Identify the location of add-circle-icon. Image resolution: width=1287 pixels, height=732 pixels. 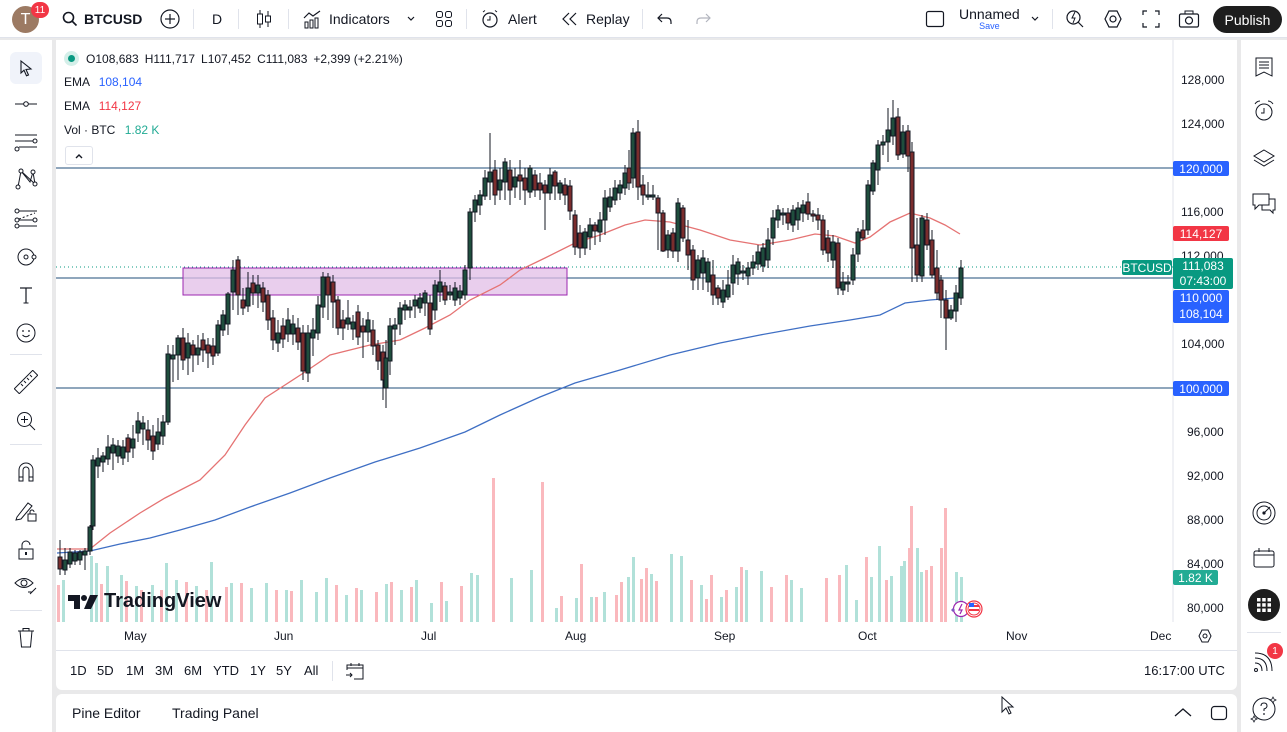
(170, 19).